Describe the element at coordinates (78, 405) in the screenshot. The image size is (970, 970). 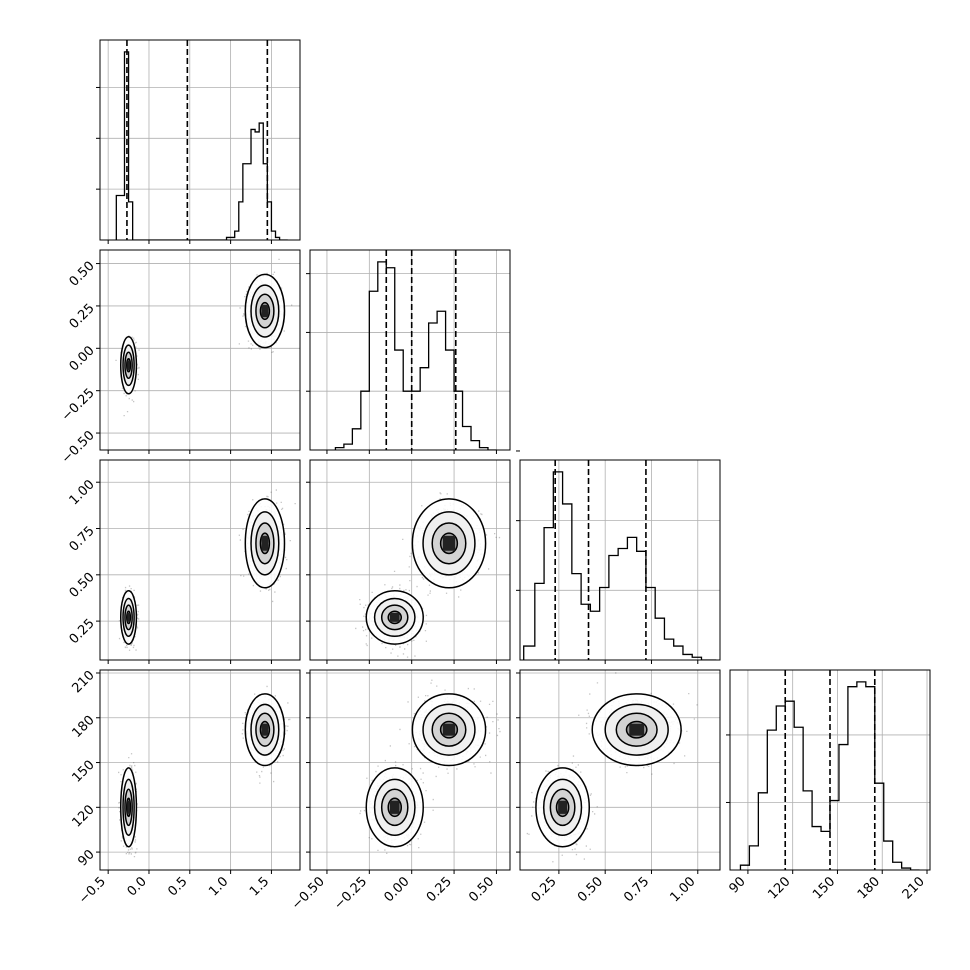
I see `y-tick-label: −0.25` at that location.